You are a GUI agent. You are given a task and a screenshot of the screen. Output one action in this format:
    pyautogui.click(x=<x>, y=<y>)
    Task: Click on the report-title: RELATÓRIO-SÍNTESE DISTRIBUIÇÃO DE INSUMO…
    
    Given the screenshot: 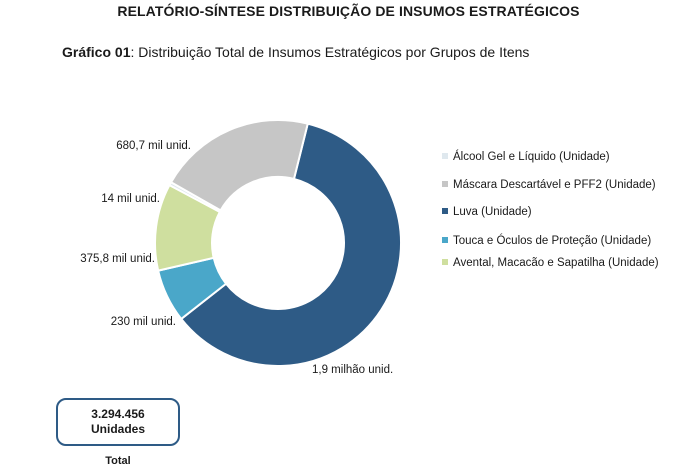 What is the action you would take?
    pyautogui.click(x=348, y=11)
    